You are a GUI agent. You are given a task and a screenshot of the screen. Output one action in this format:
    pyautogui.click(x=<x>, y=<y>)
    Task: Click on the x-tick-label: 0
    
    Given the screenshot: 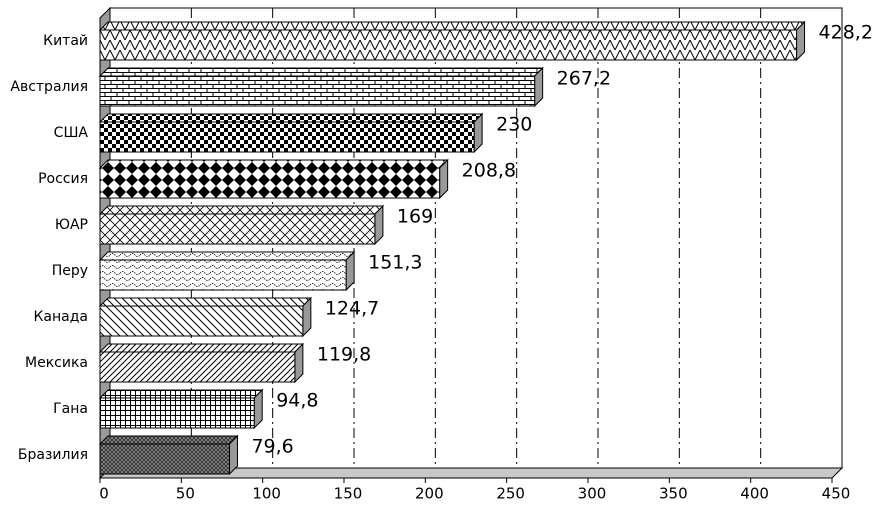 What is the action you would take?
    pyautogui.click(x=104, y=494)
    